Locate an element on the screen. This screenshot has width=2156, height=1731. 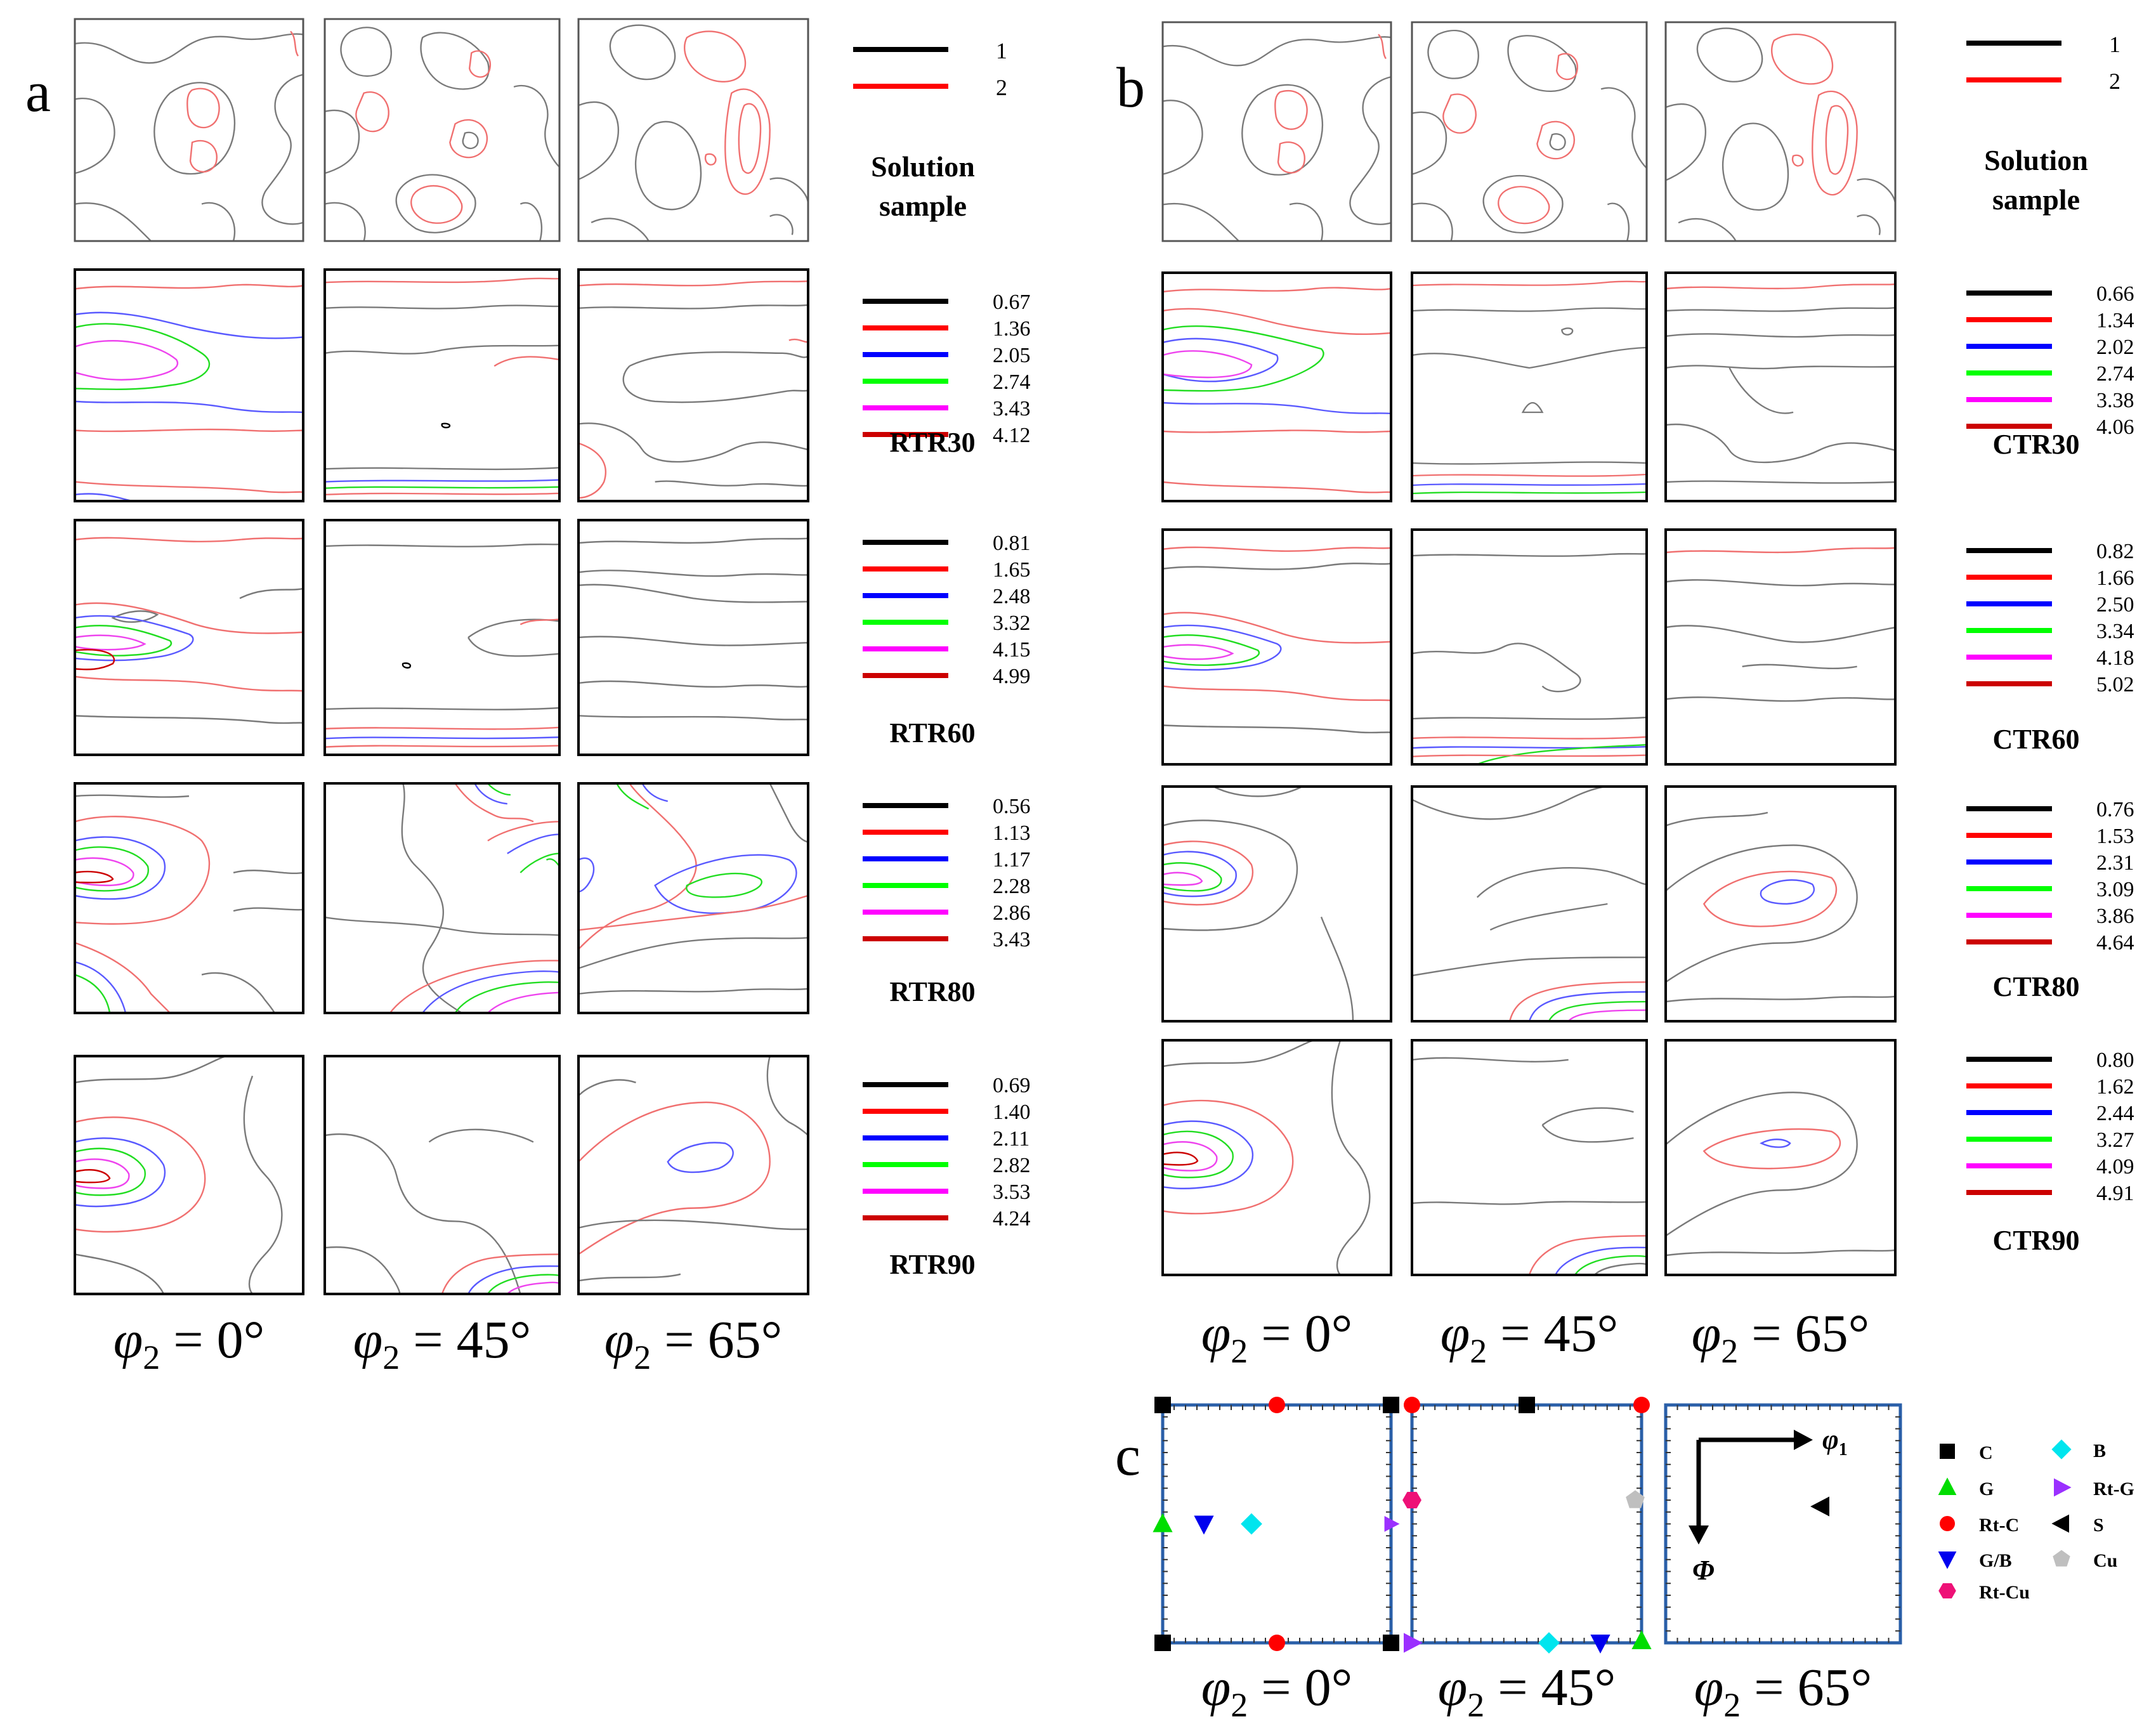
c-column-label-2: φ2 = 65° is located at coordinates (1783, 1691).